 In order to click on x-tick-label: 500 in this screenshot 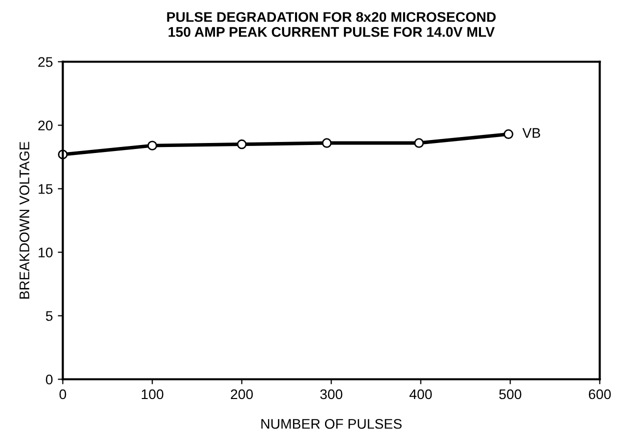, I will do `click(510, 394)`.